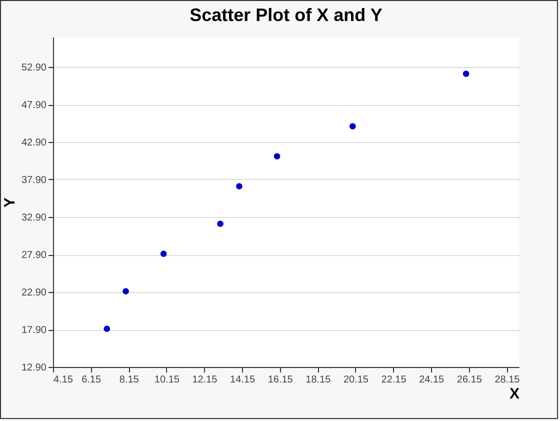  What do you see at coordinates (34, 368) in the screenshot?
I see `y-tick-label: 12.90` at bounding box center [34, 368].